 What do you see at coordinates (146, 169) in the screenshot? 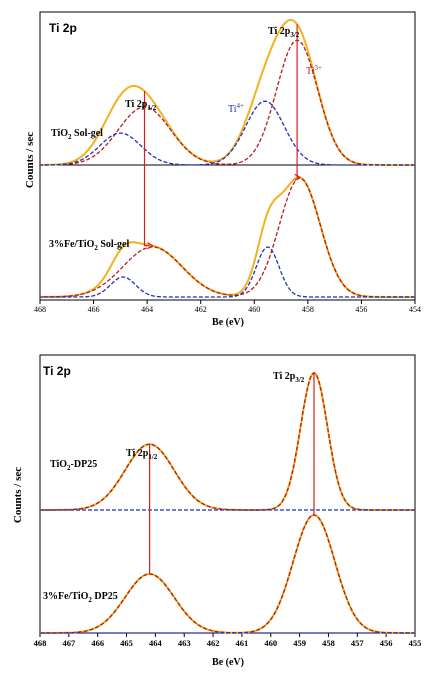
I see `shift-arrow` at bounding box center [146, 169].